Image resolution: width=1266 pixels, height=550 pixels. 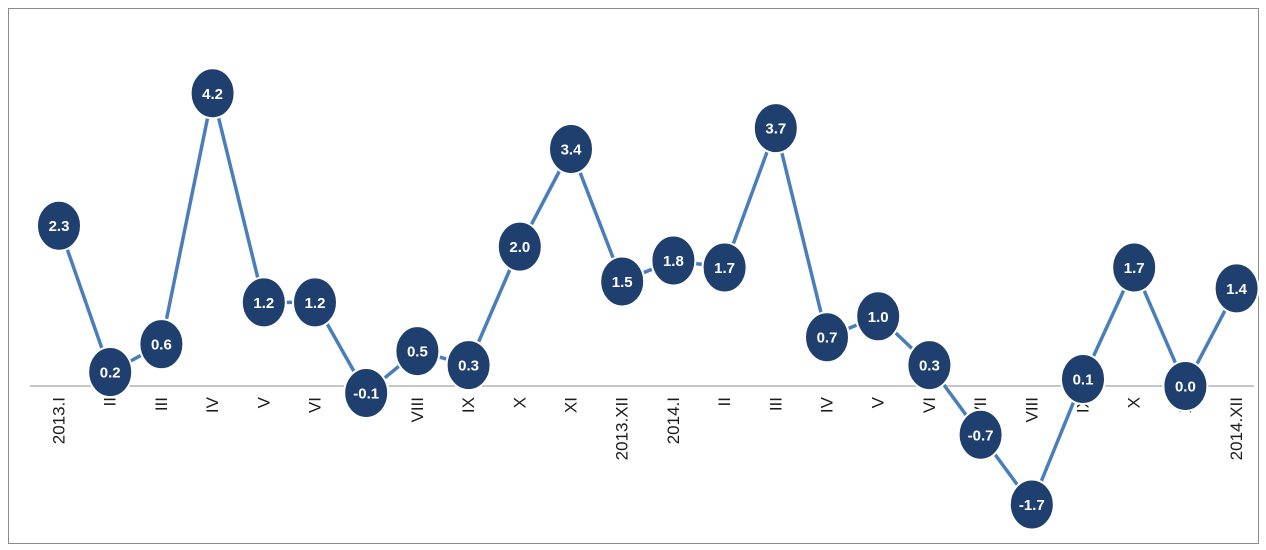 I want to click on data-label: 0.0, so click(x=1185, y=387).